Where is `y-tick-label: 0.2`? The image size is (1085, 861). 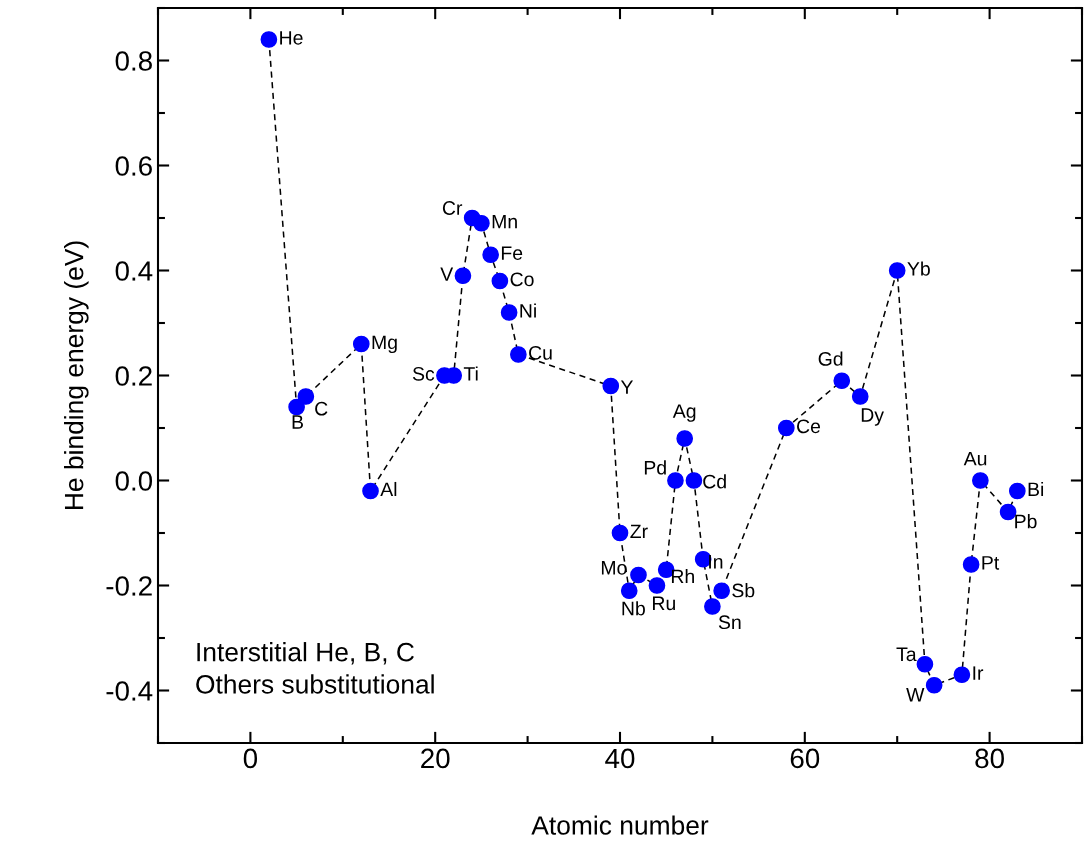 y-tick-label: 0.2 is located at coordinates (133, 376).